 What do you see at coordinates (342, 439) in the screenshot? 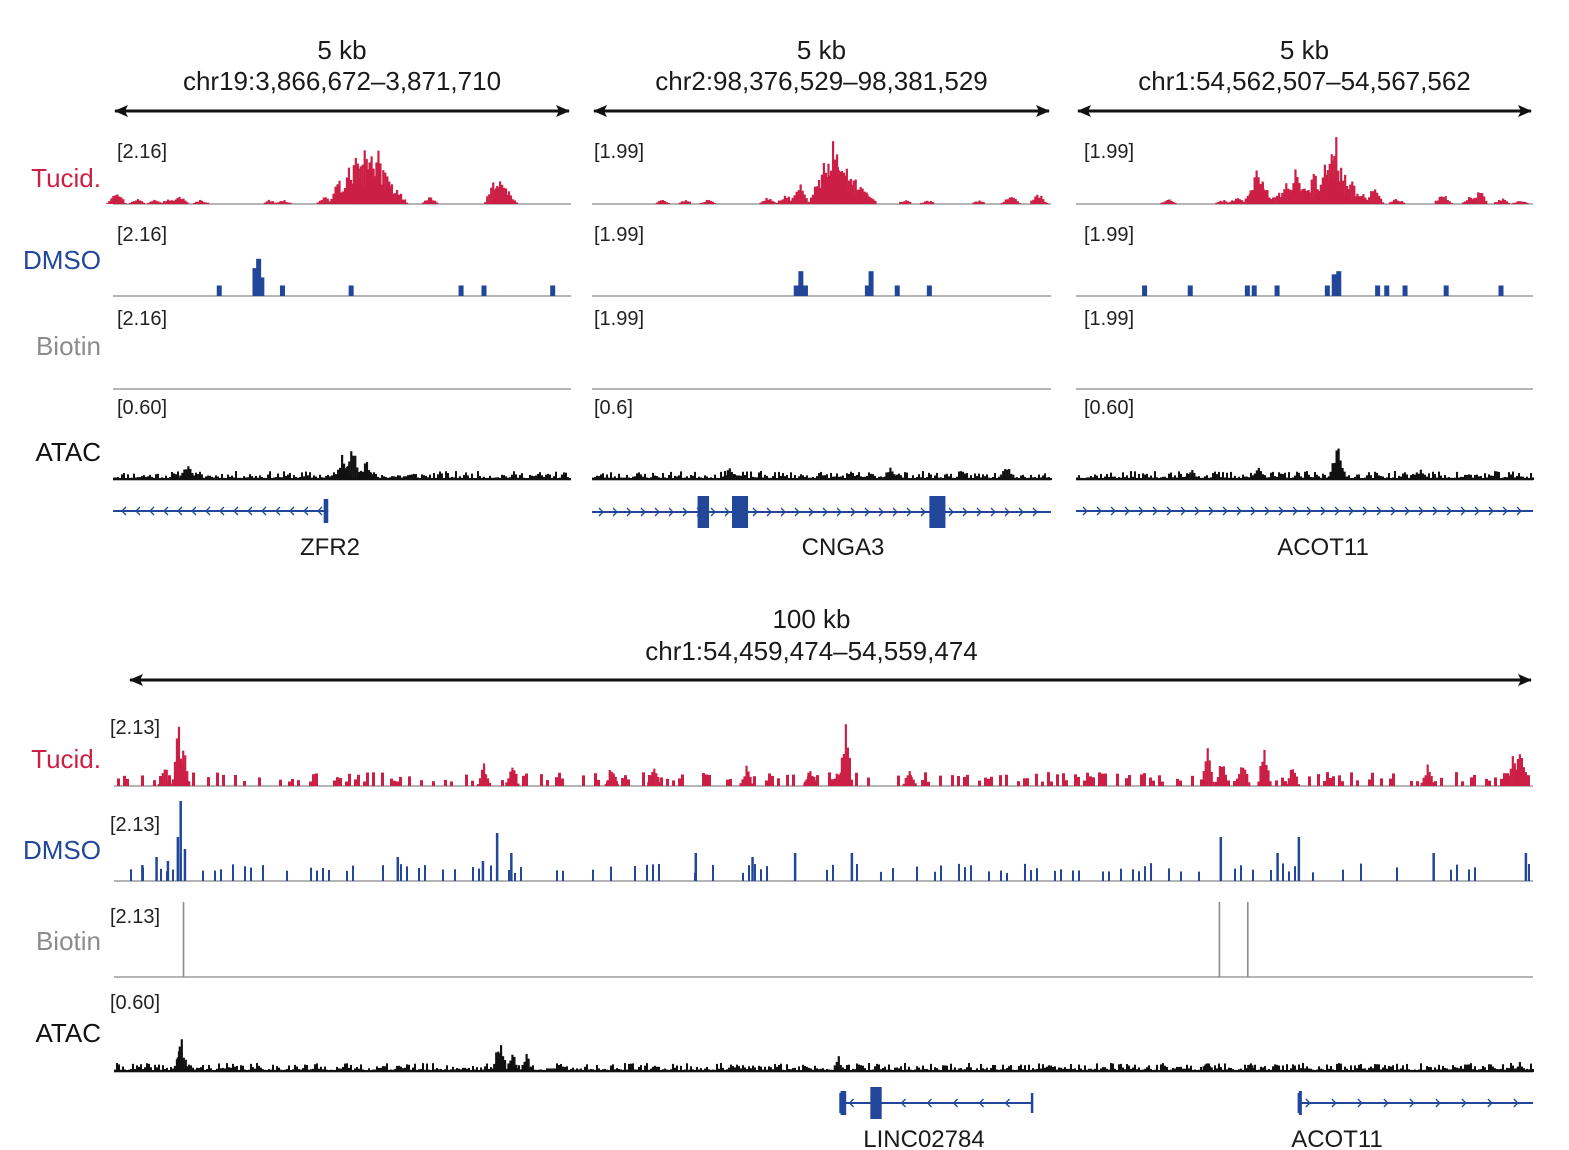
I see `track-atac: [0.60]` at bounding box center [342, 439].